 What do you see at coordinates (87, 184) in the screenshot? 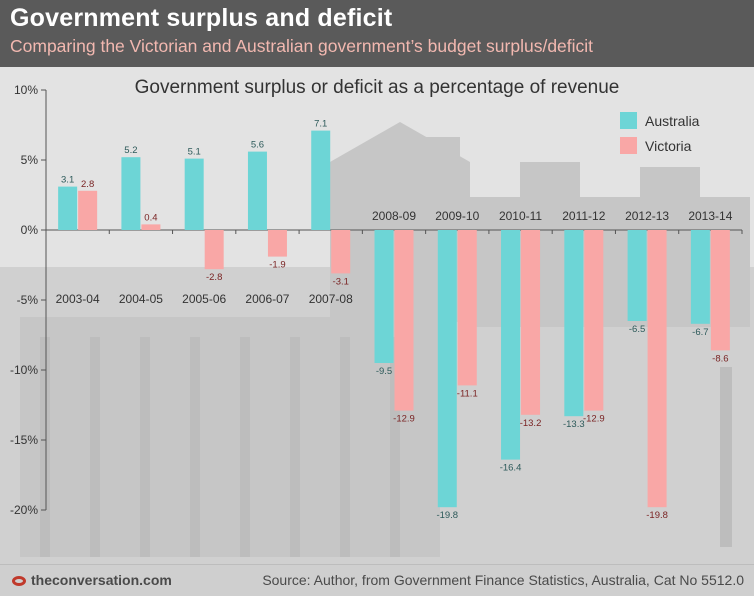
I see `data-label: 2.8` at bounding box center [87, 184].